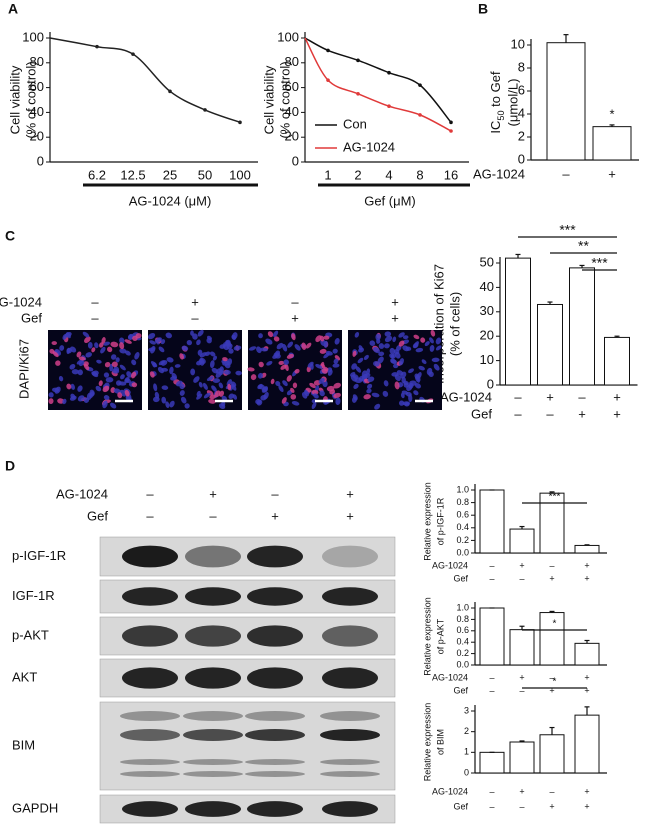  I want to click on y-tick-label: 20, so click(37, 136).